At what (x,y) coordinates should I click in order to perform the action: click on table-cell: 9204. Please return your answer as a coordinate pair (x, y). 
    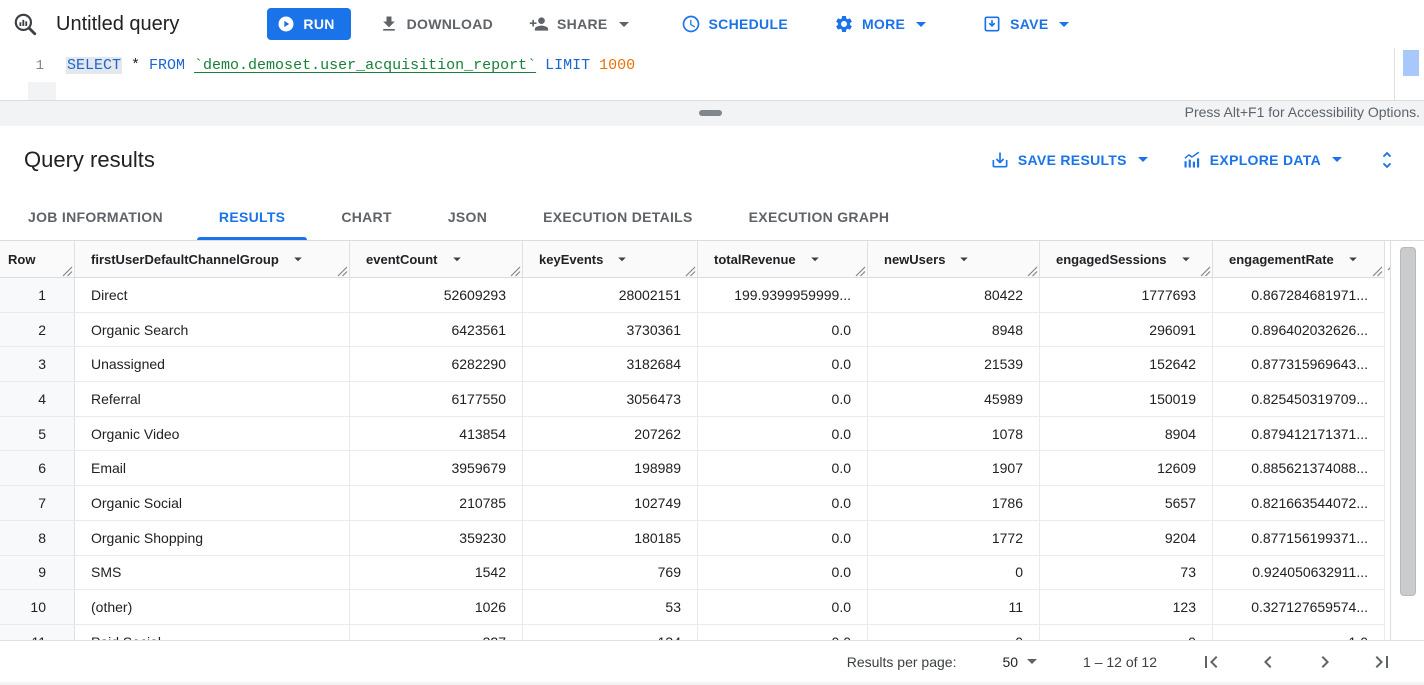
    Looking at the image, I should click on (1126, 537).